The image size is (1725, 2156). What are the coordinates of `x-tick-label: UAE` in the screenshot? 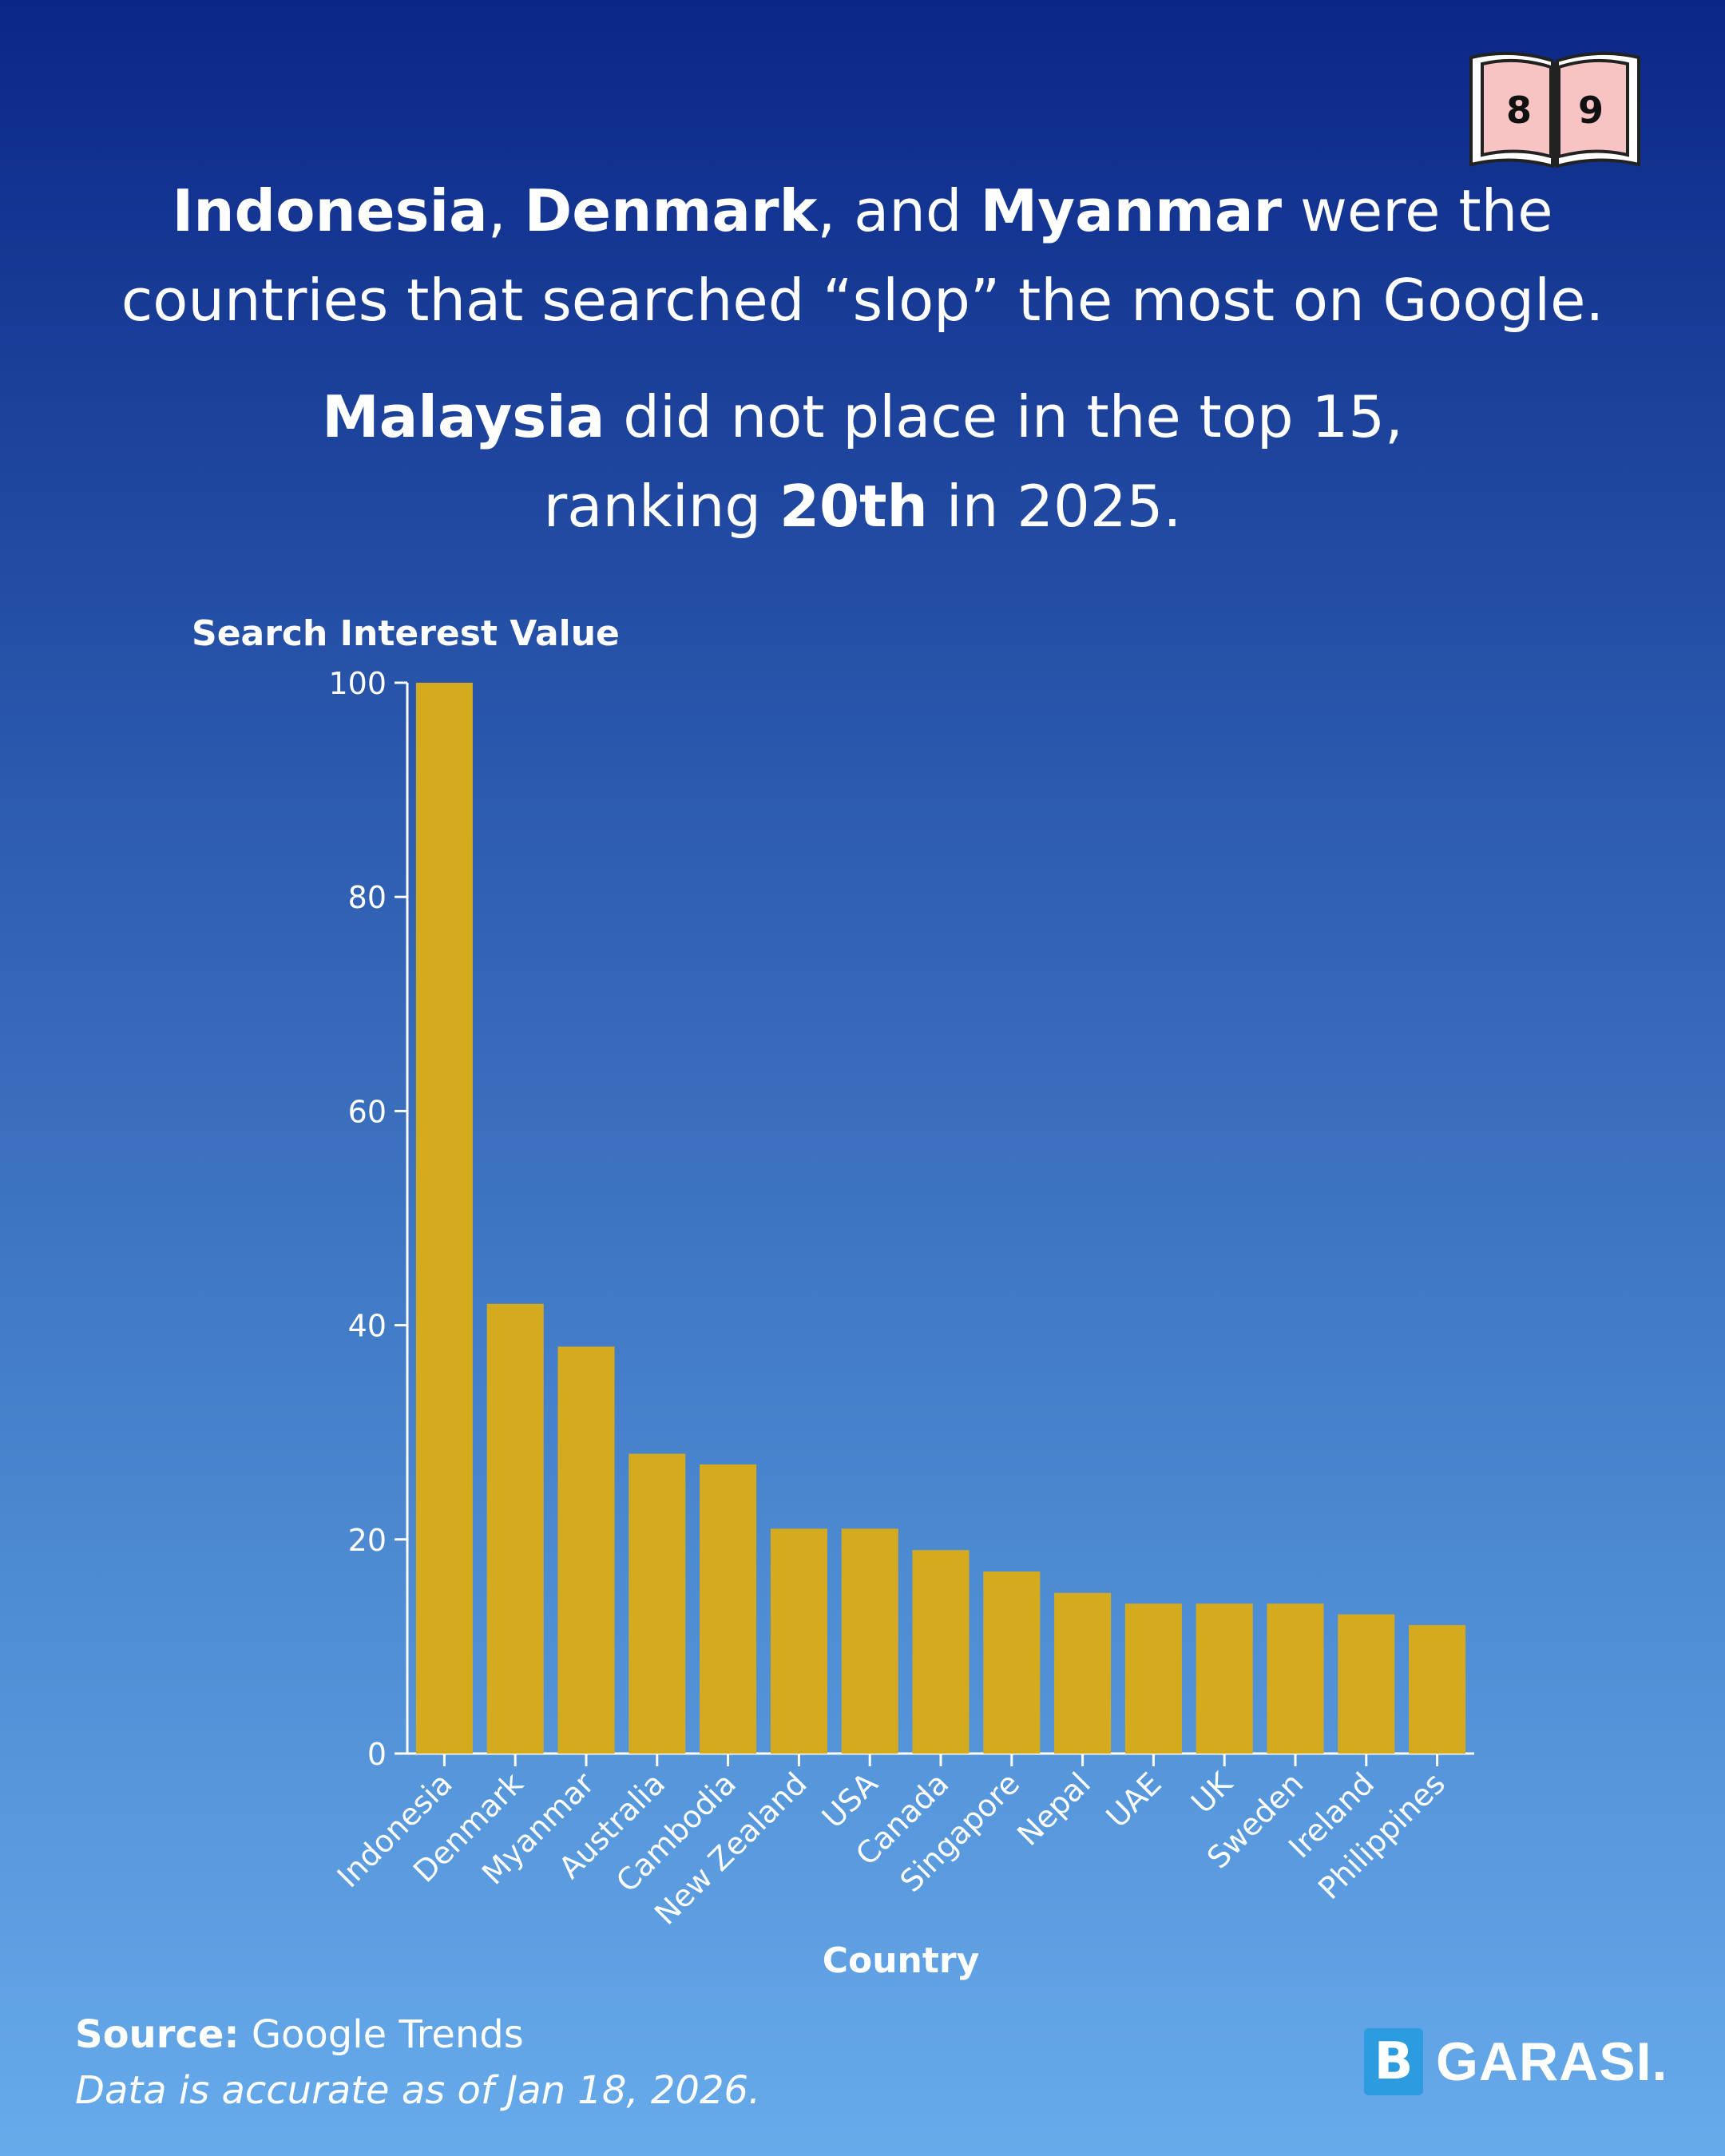 It's located at (1134, 1800).